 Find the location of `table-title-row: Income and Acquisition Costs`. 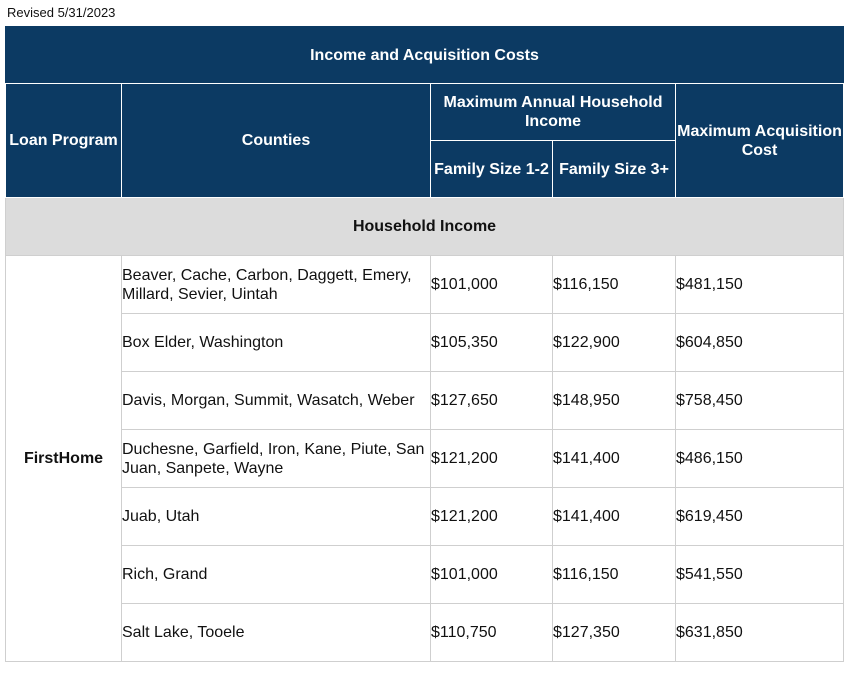

table-title-row: Income and Acquisition Costs is located at coordinates (424, 55).